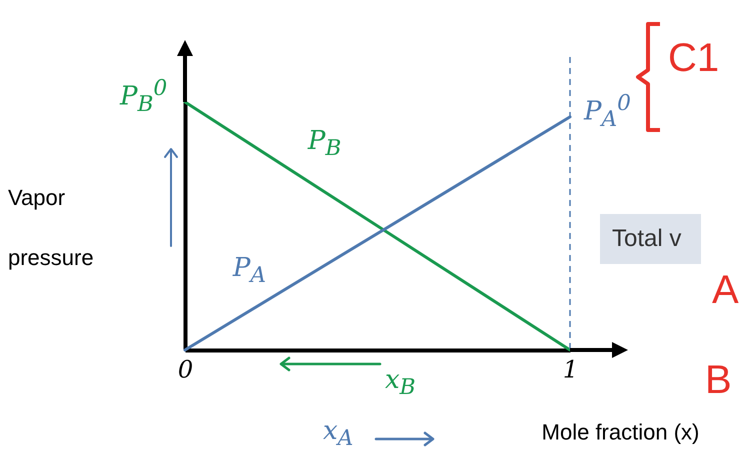 The image size is (750, 451). I want to click on text: Total v, so click(651, 239).